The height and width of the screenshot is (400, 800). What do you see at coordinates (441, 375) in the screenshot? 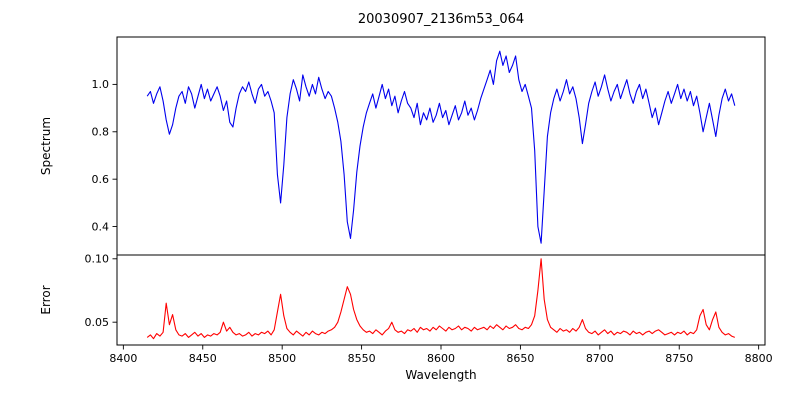
I see `x-axis-label: Wavelength` at bounding box center [441, 375].